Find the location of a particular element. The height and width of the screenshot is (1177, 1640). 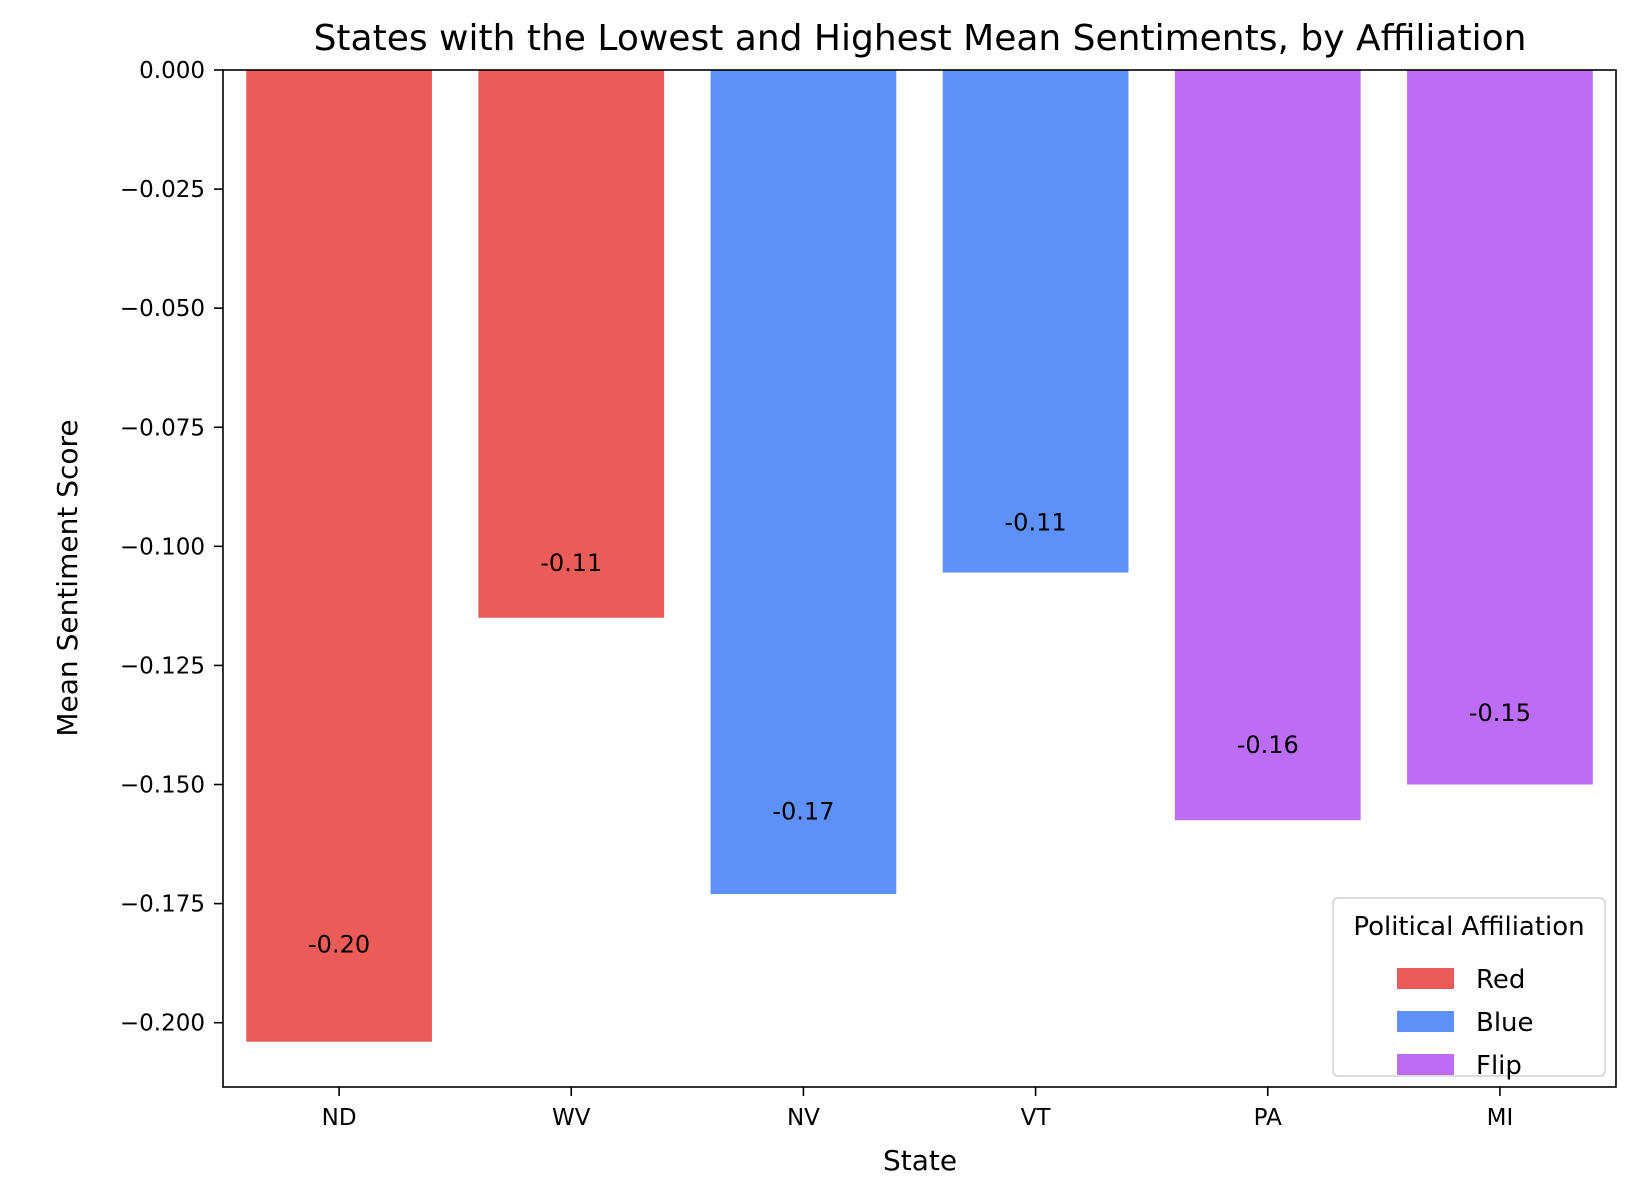

bar-pa is located at coordinates (1267, 445).